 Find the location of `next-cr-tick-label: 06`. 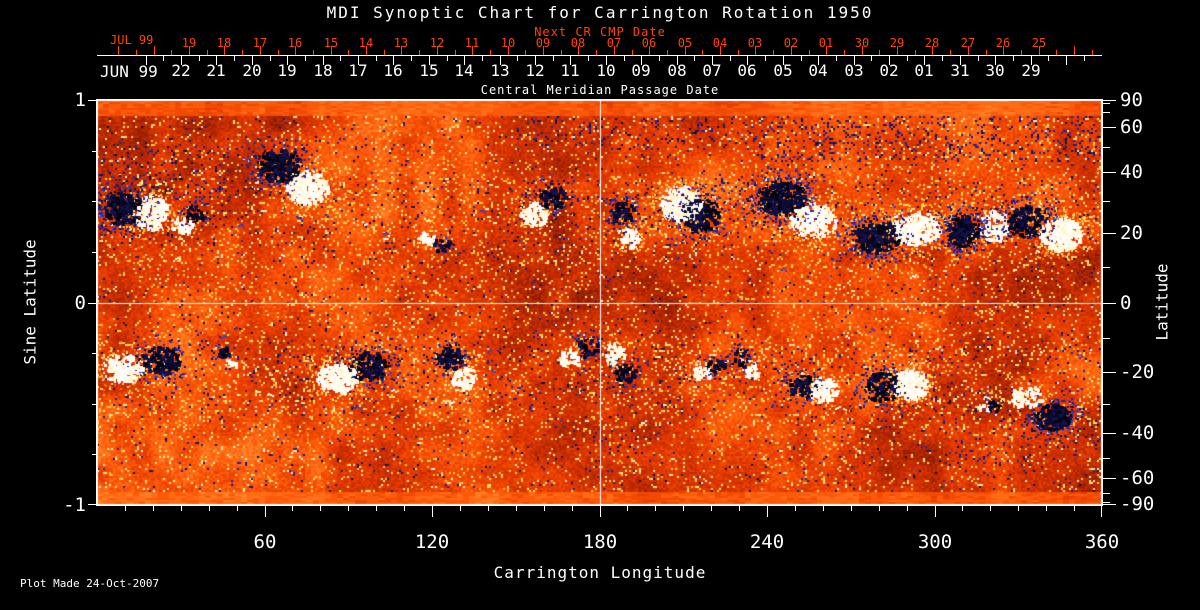

next-cr-tick-label: 06 is located at coordinates (649, 43).